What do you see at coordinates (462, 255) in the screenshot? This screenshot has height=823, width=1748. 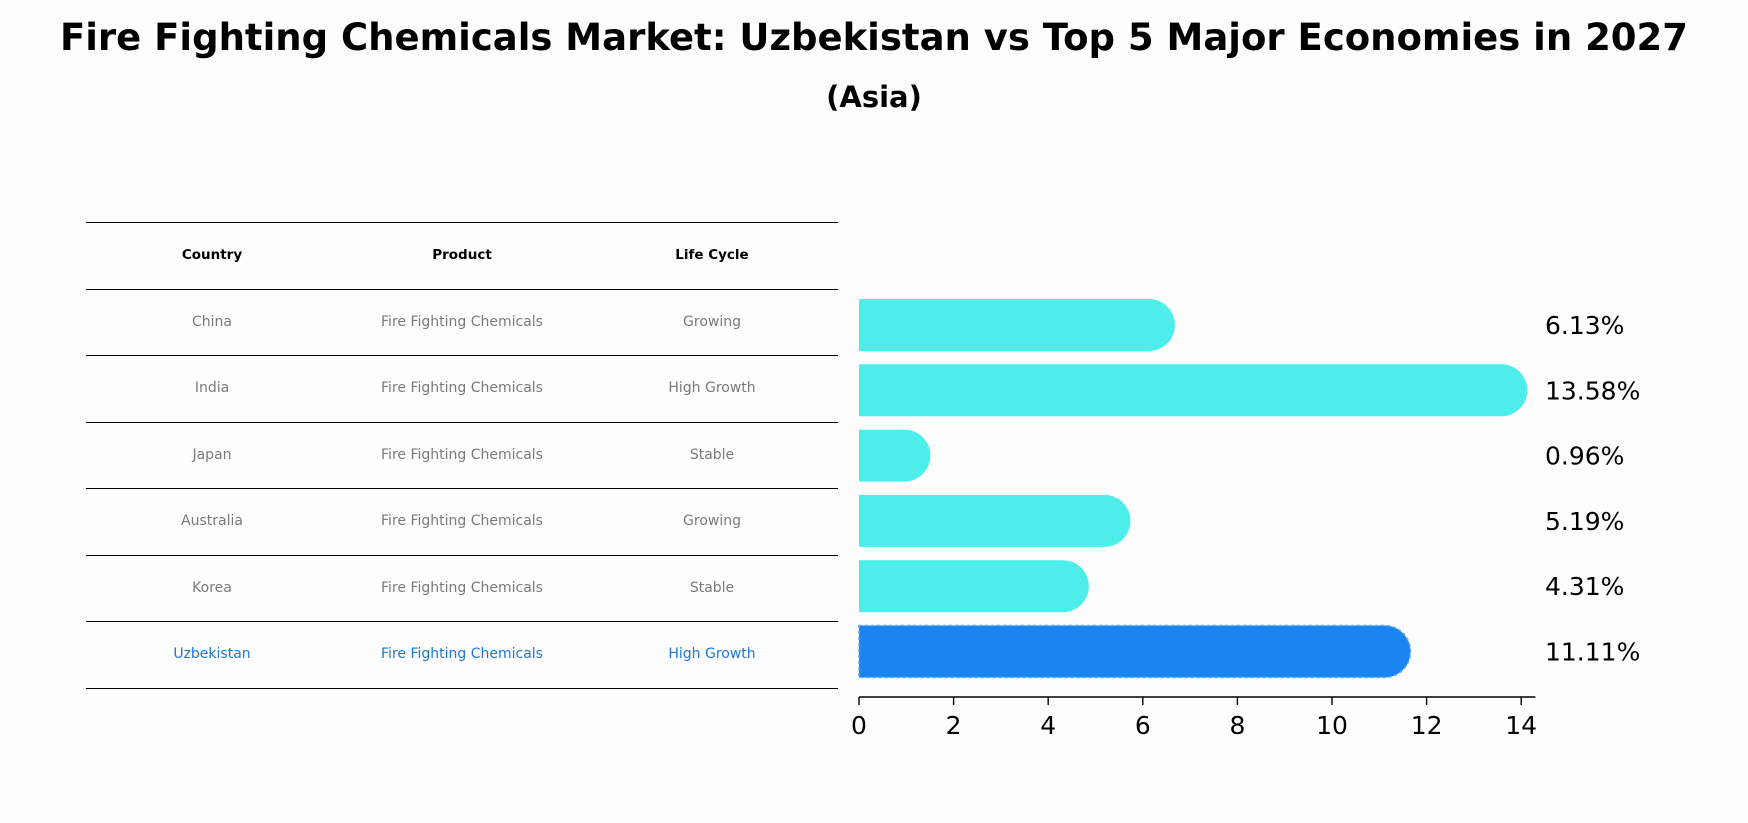 I see `header-product: Product` at bounding box center [462, 255].